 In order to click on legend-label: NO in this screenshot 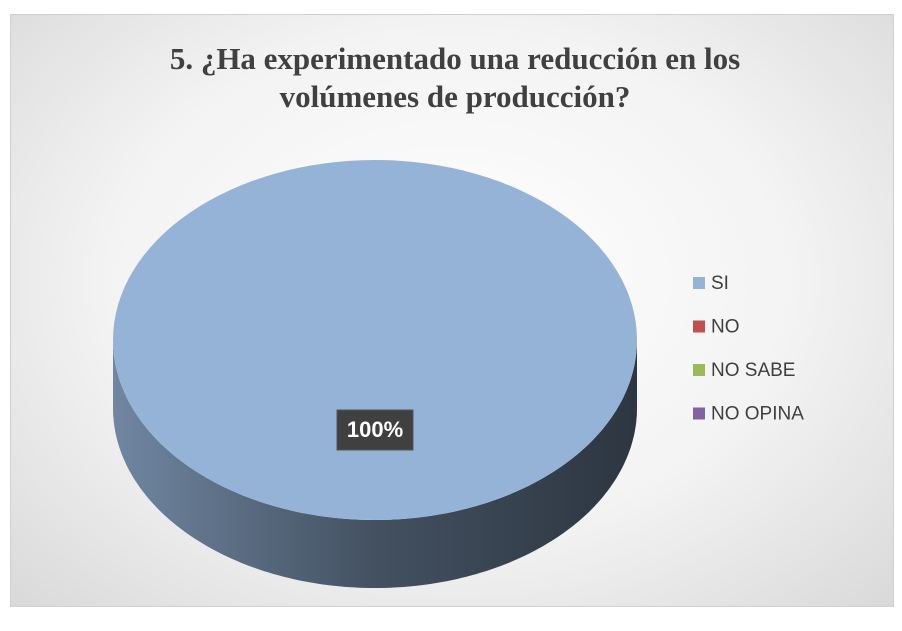, I will do `click(725, 327)`.